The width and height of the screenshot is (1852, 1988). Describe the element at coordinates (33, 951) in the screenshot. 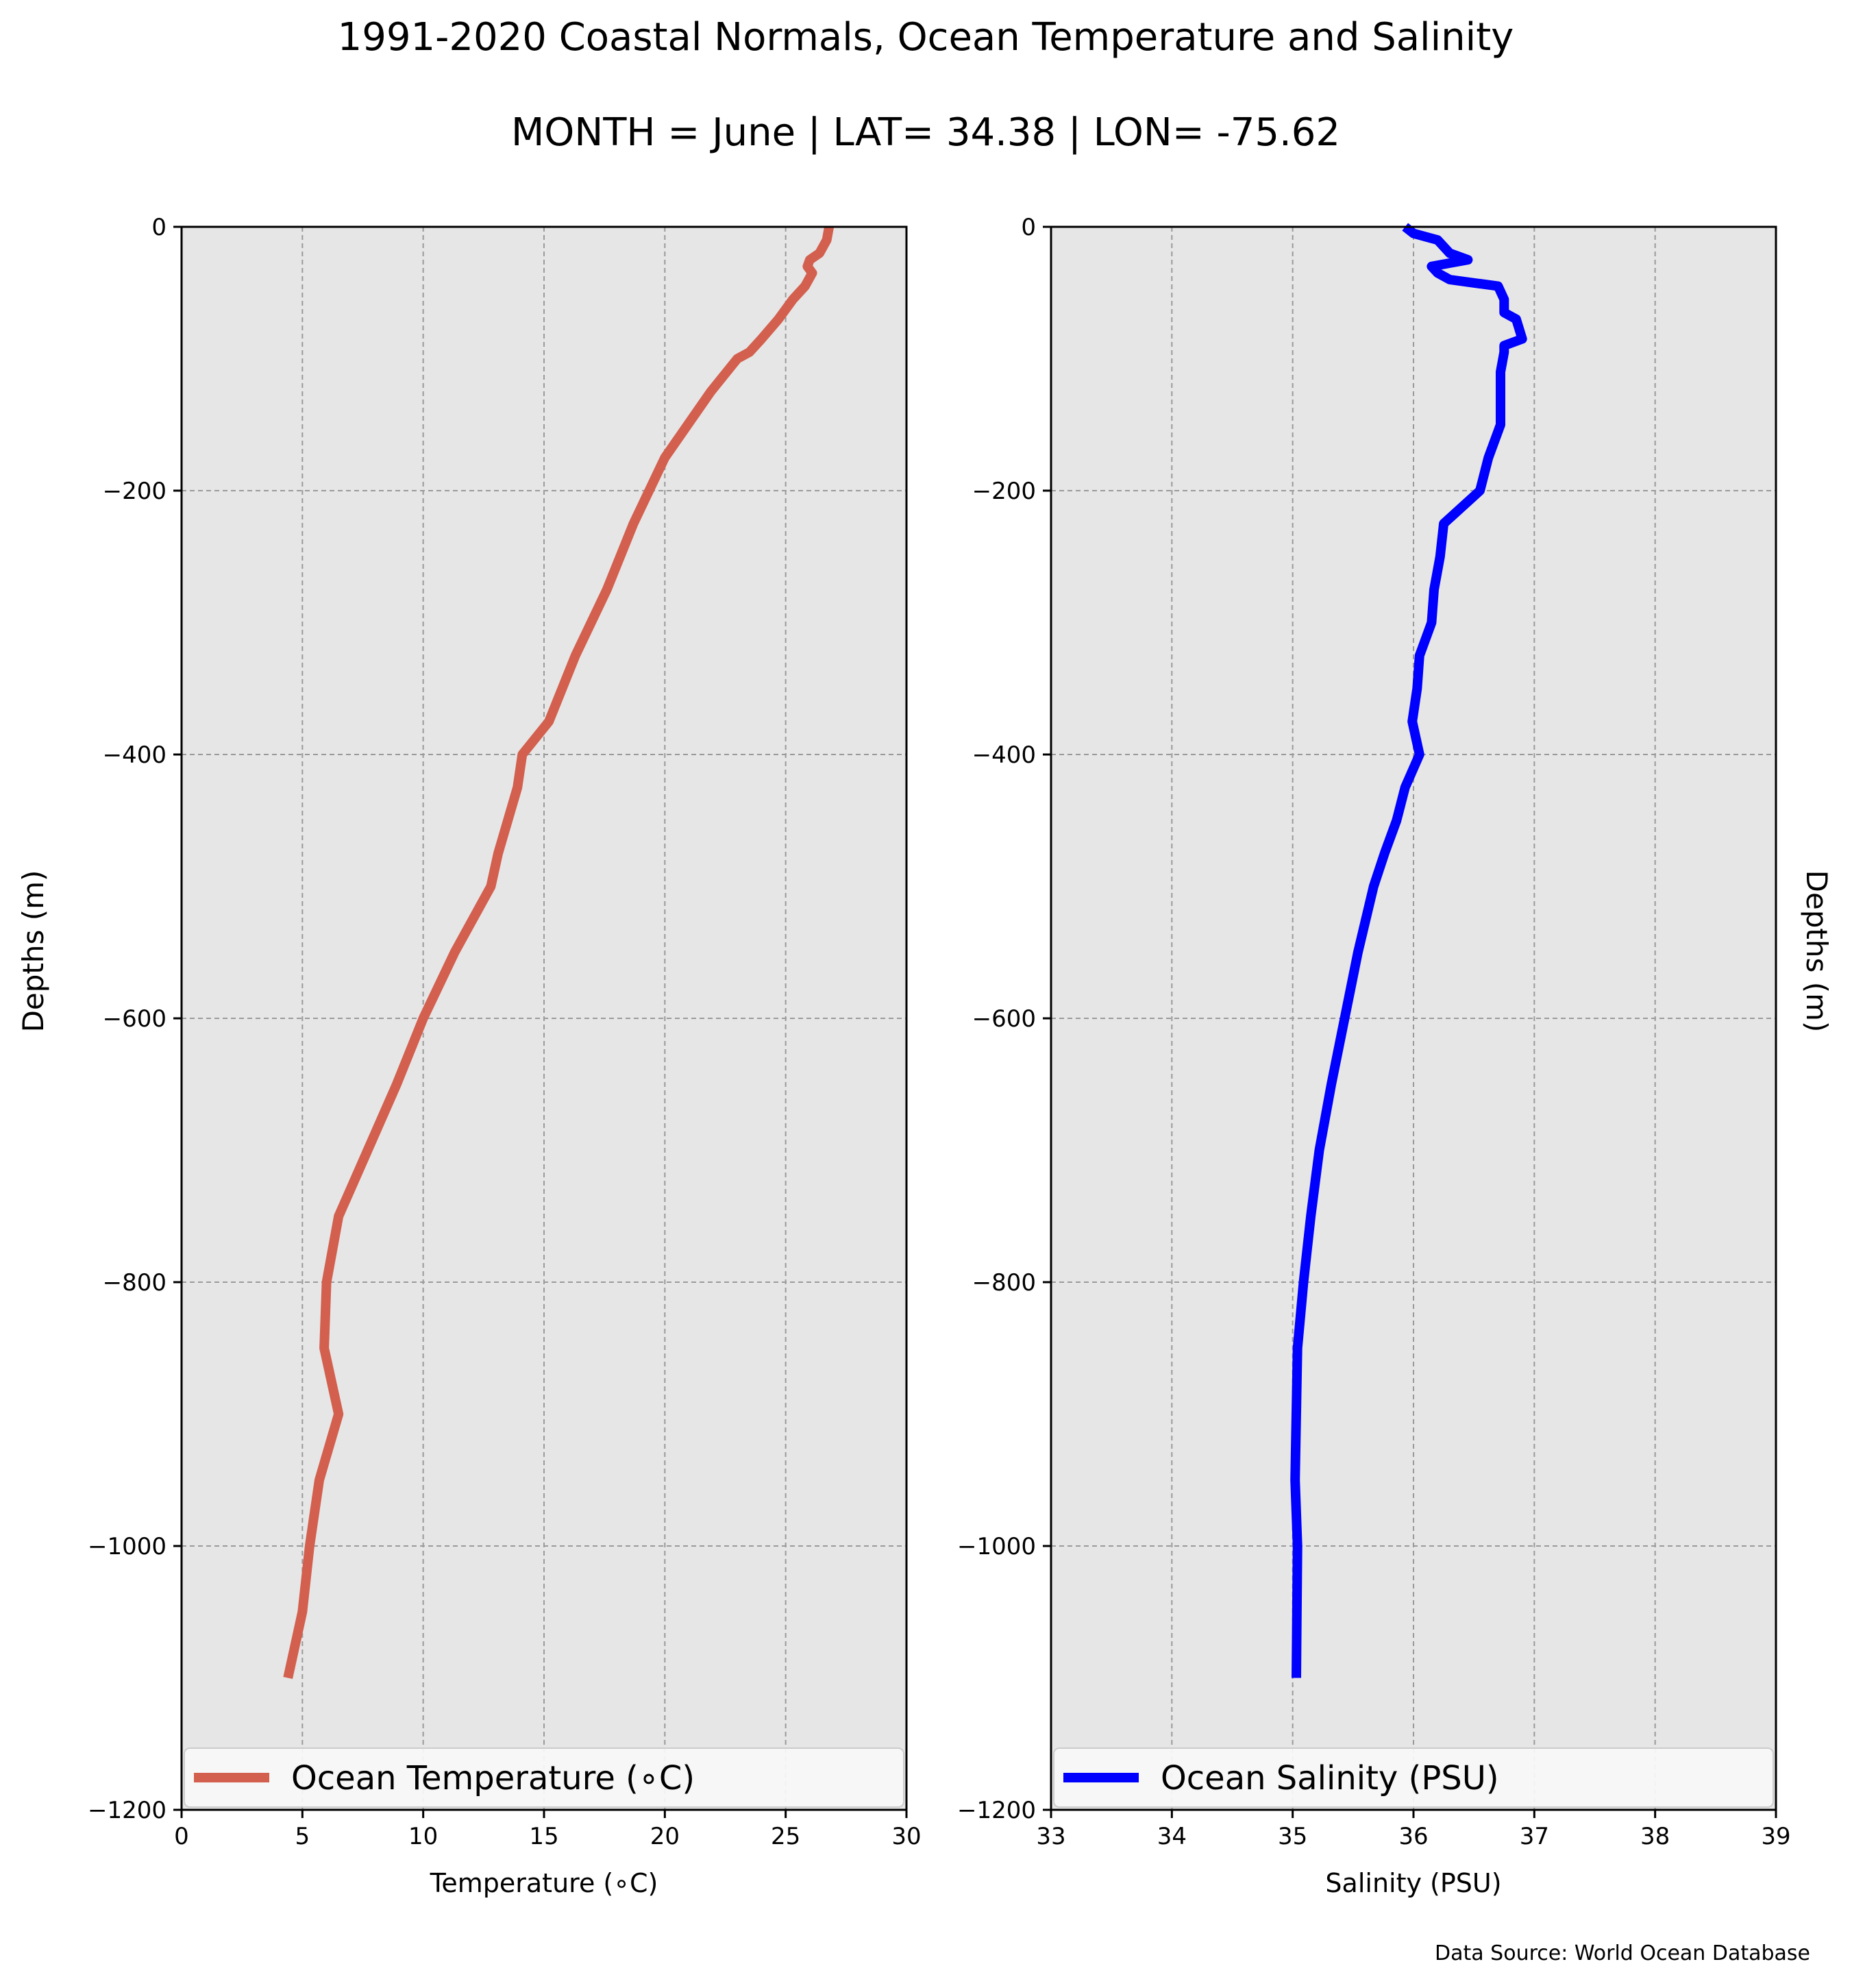

I see `left-y-axis-label: Depths (m)` at that location.